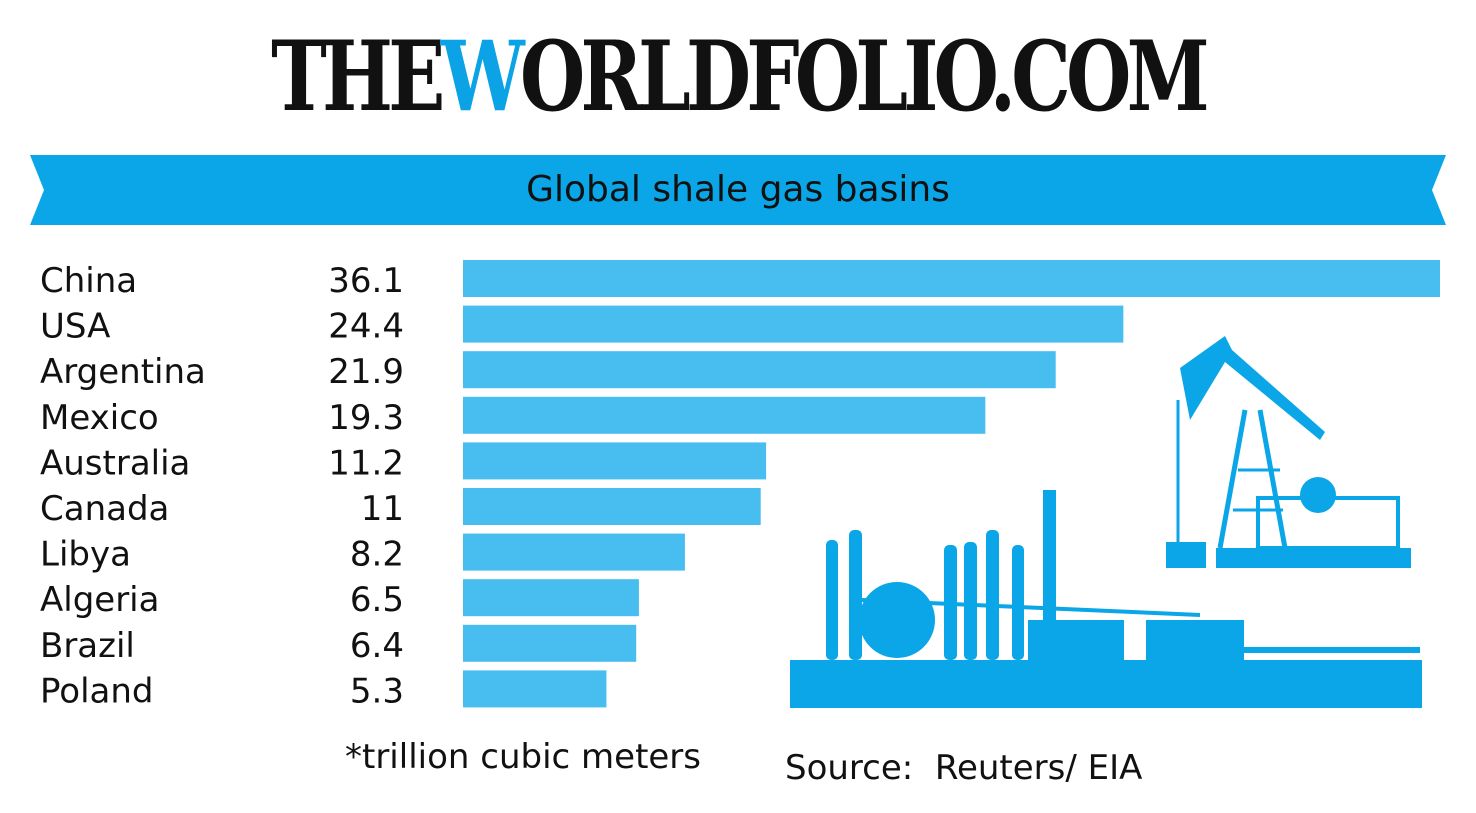  I want to click on logo-text-part2: ORLDFOLIO.COM, so click(865, 76).